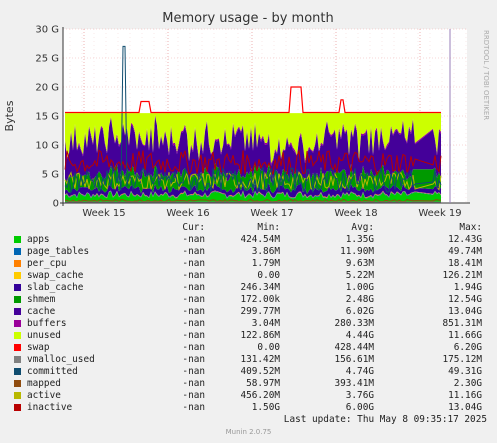 Image resolution: width=497 pixels, height=443 pixels. I want to click on legend-min: 1.79M, so click(265, 263).